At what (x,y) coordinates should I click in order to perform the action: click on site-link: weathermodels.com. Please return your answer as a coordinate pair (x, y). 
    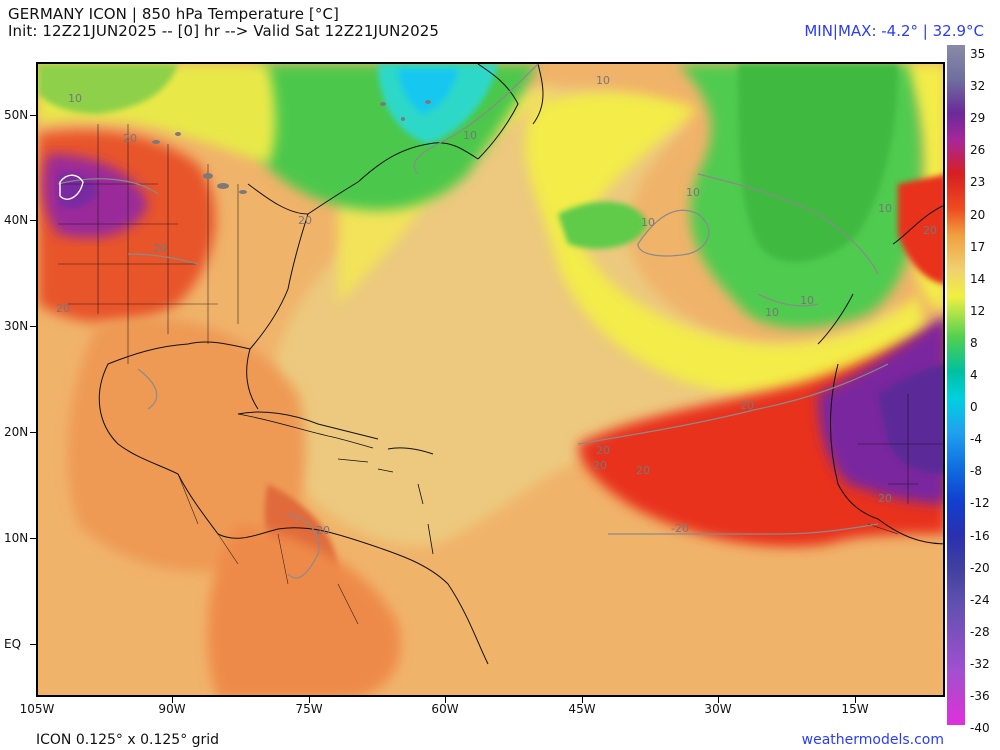
    Looking at the image, I should click on (872, 740).